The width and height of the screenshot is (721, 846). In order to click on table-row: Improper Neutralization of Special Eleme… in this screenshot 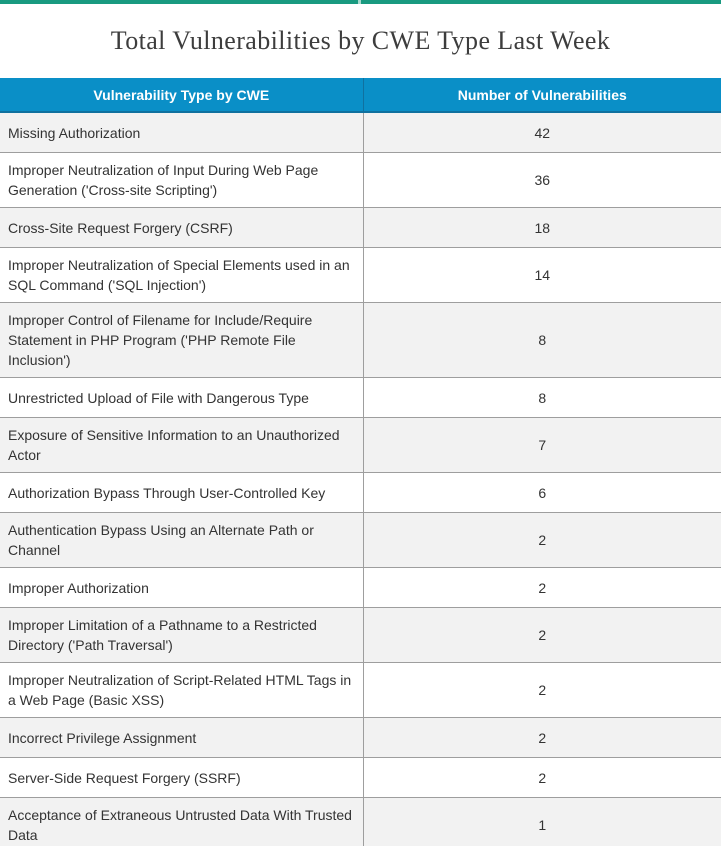, I will do `click(360, 275)`.